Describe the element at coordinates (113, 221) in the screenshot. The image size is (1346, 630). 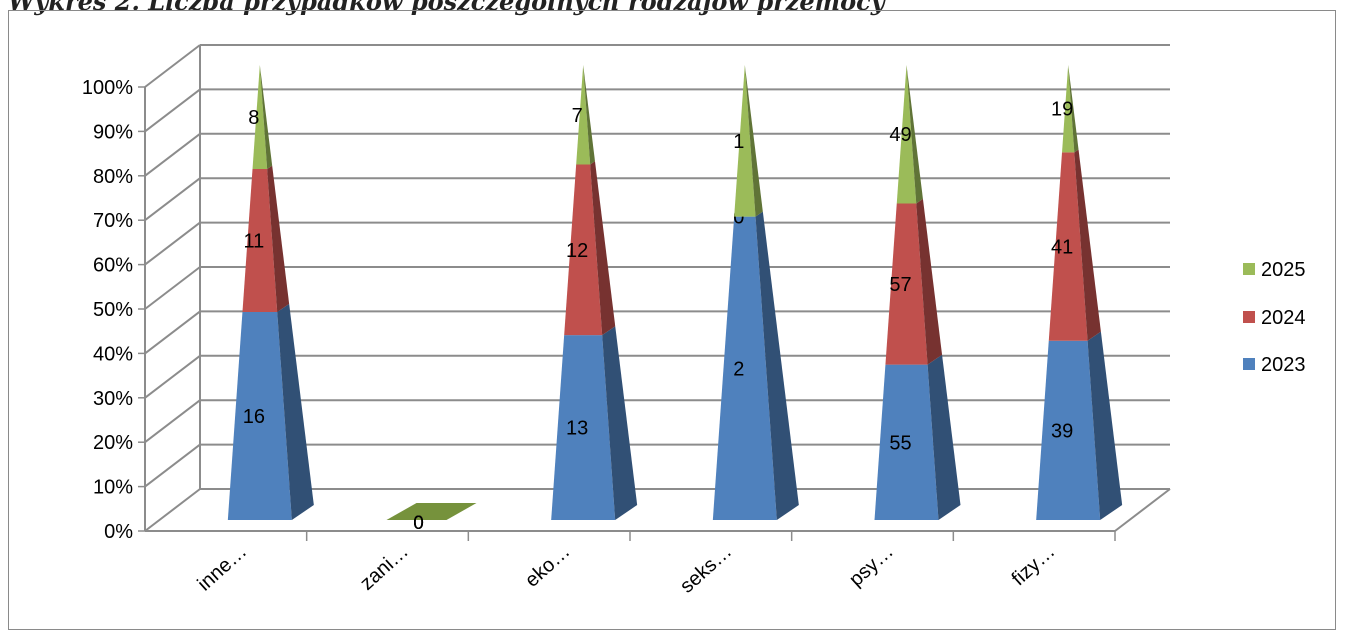
I see `y-tick-label: 70%` at that location.